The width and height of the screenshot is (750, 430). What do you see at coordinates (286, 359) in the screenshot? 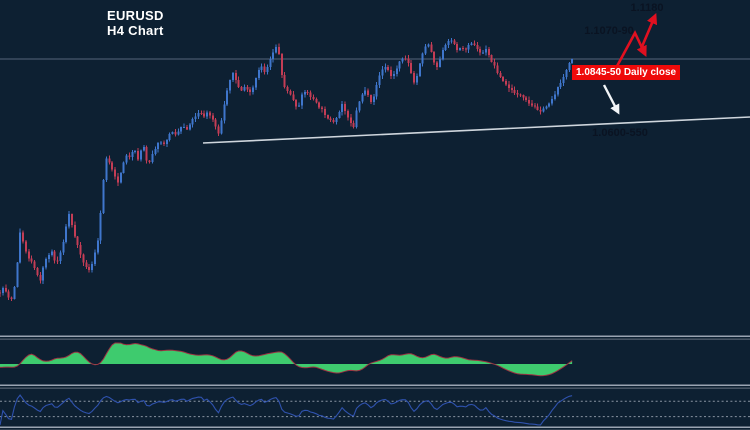
I see `awesome-oscillator-layer` at bounding box center [286, 359].